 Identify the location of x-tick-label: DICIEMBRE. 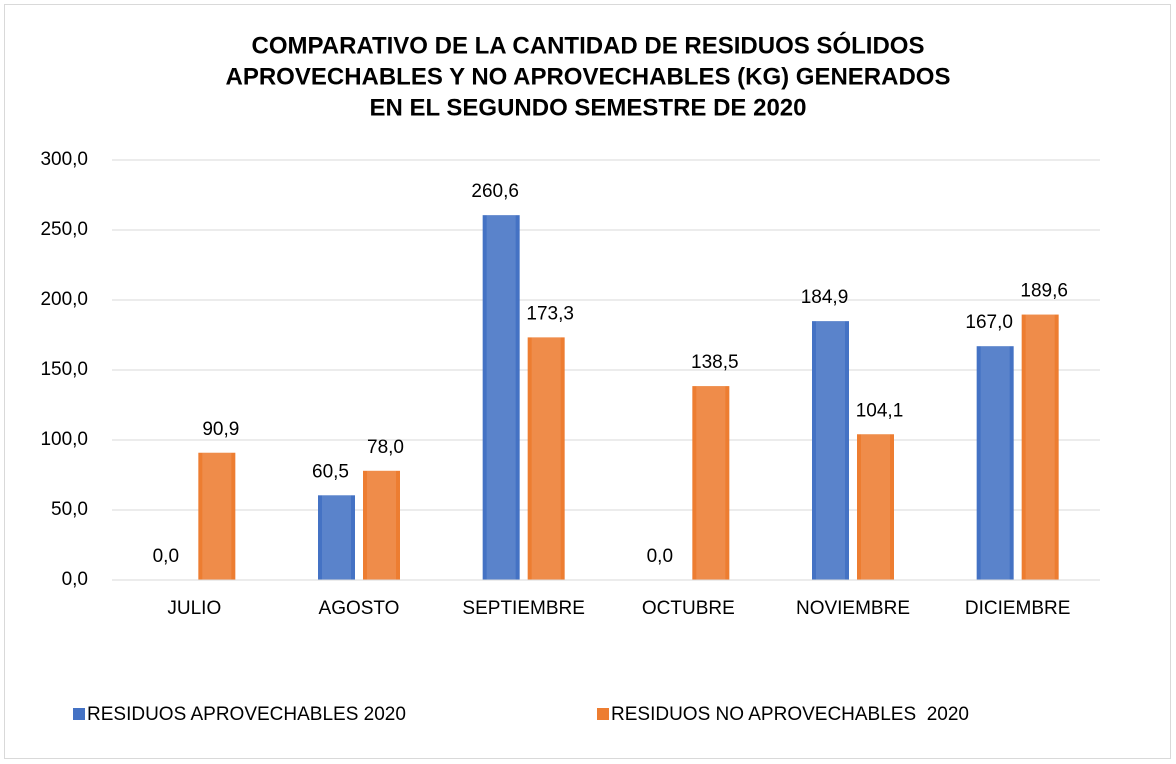
(1018, 608).